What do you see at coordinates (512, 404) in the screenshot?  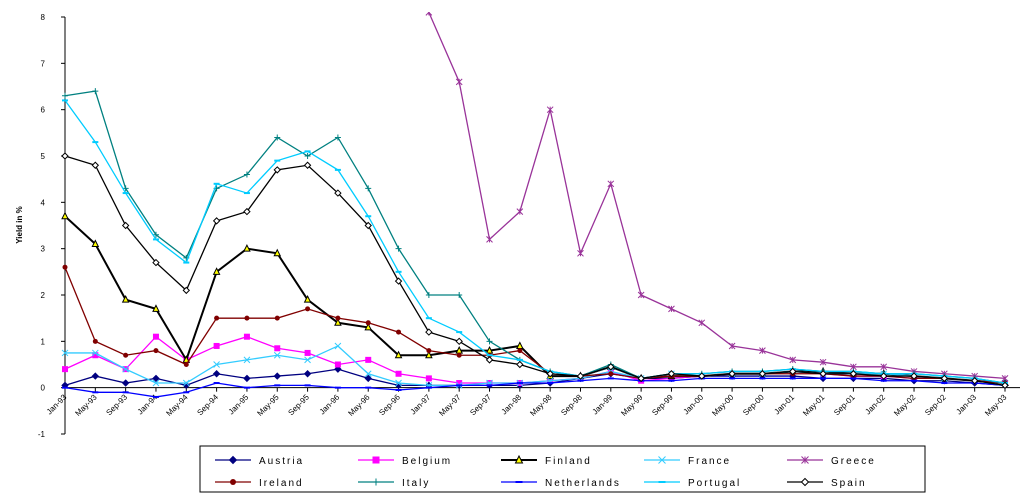 I see `x-tick-label: Jan-98` at bounding box center [512, 404].